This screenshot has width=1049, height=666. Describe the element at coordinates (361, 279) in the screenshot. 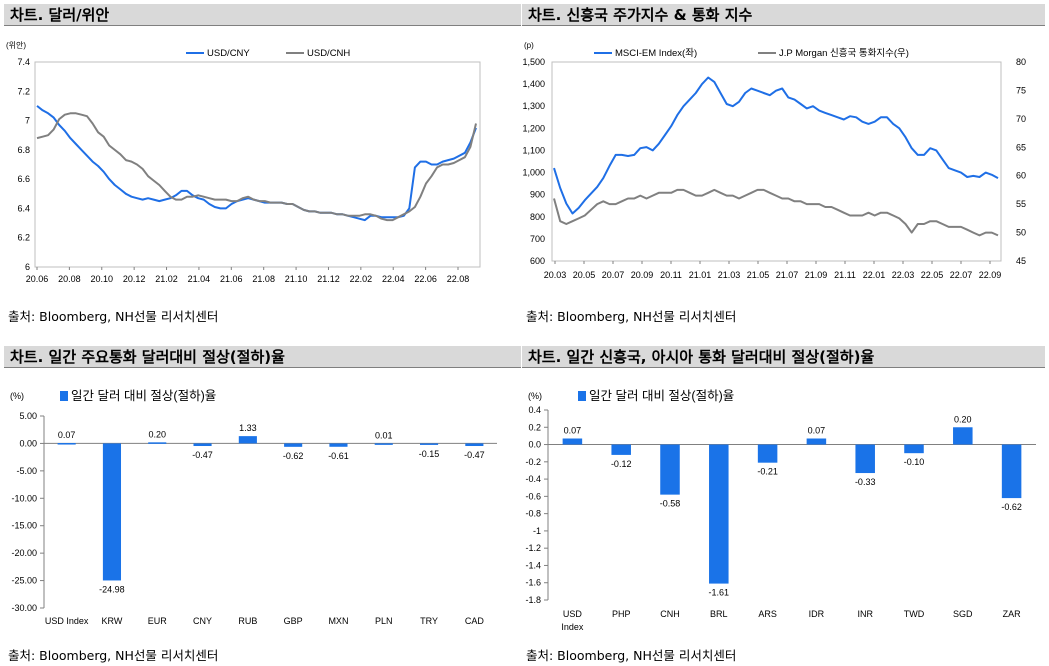

I see `x-tick-label: 22.02` at that location.